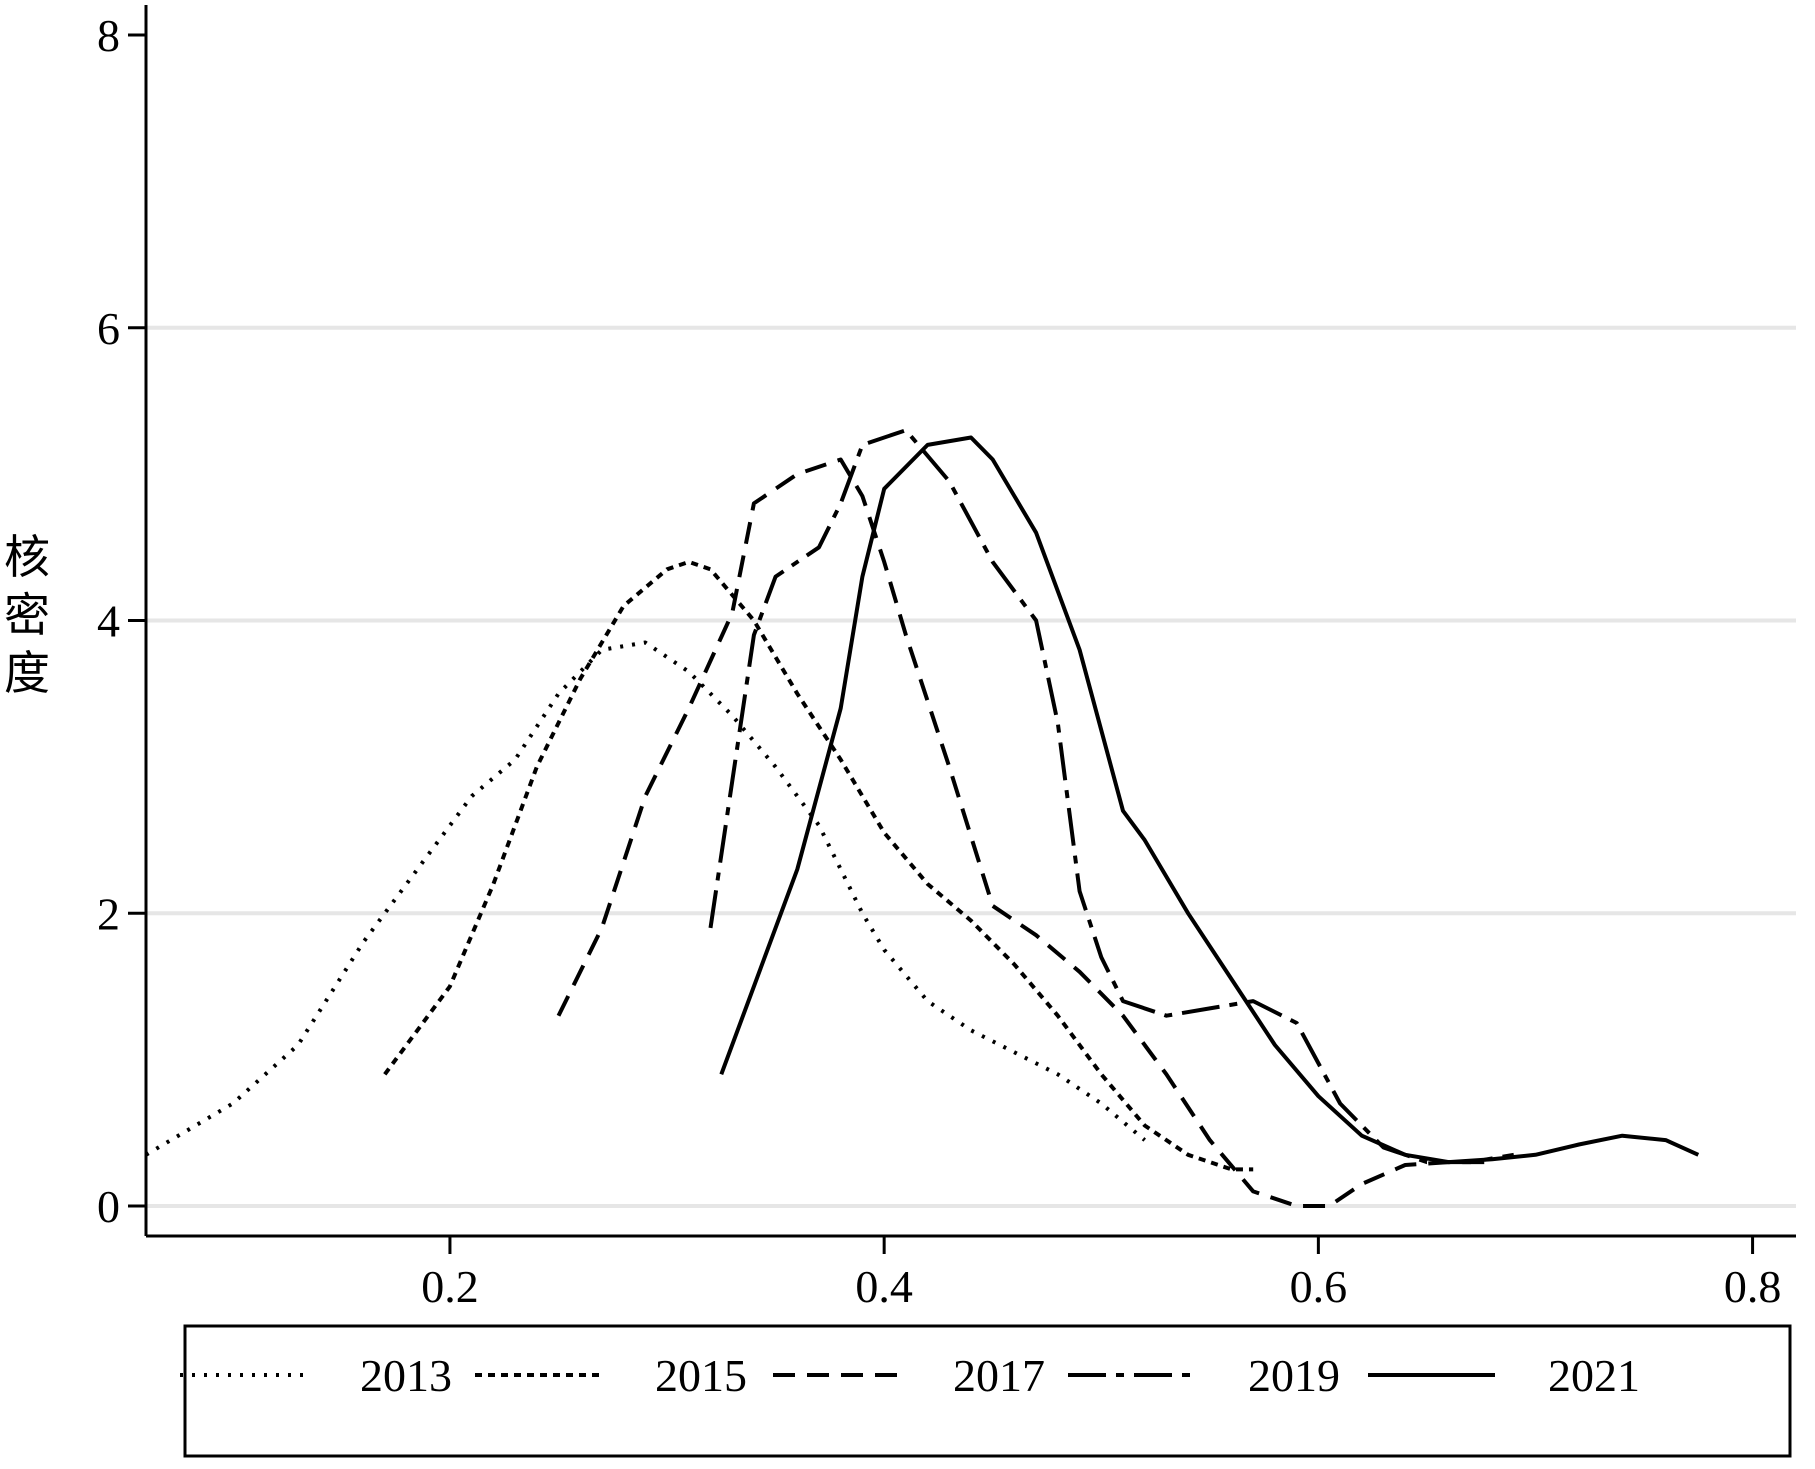 This screenshot has height=1469, width=1815. Describe the element at coordinates (1594, 1375) in the screenshot. I see `legend-label-2021: 2021` at that location.